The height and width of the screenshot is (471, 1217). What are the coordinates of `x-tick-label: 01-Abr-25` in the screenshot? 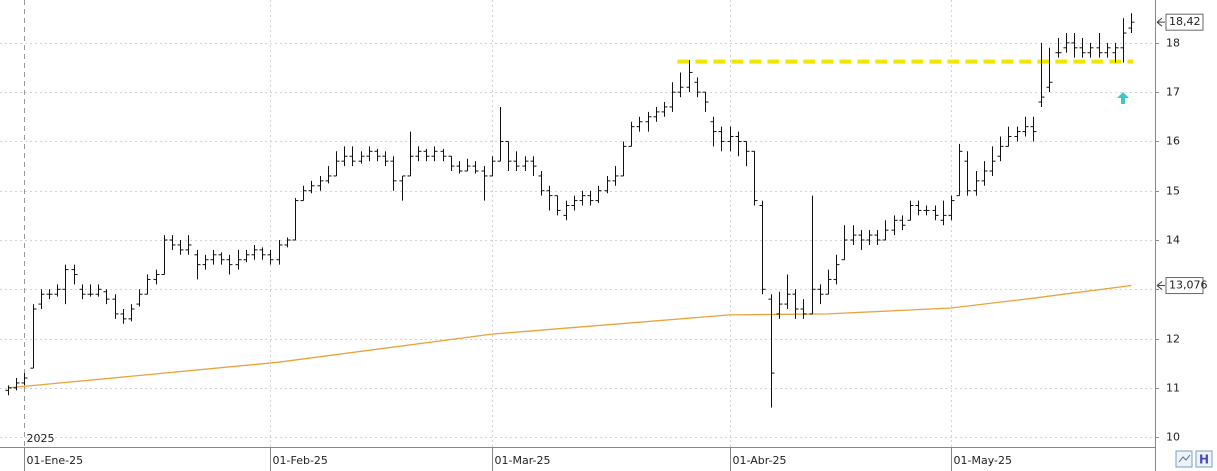 It's located at (760, 460).